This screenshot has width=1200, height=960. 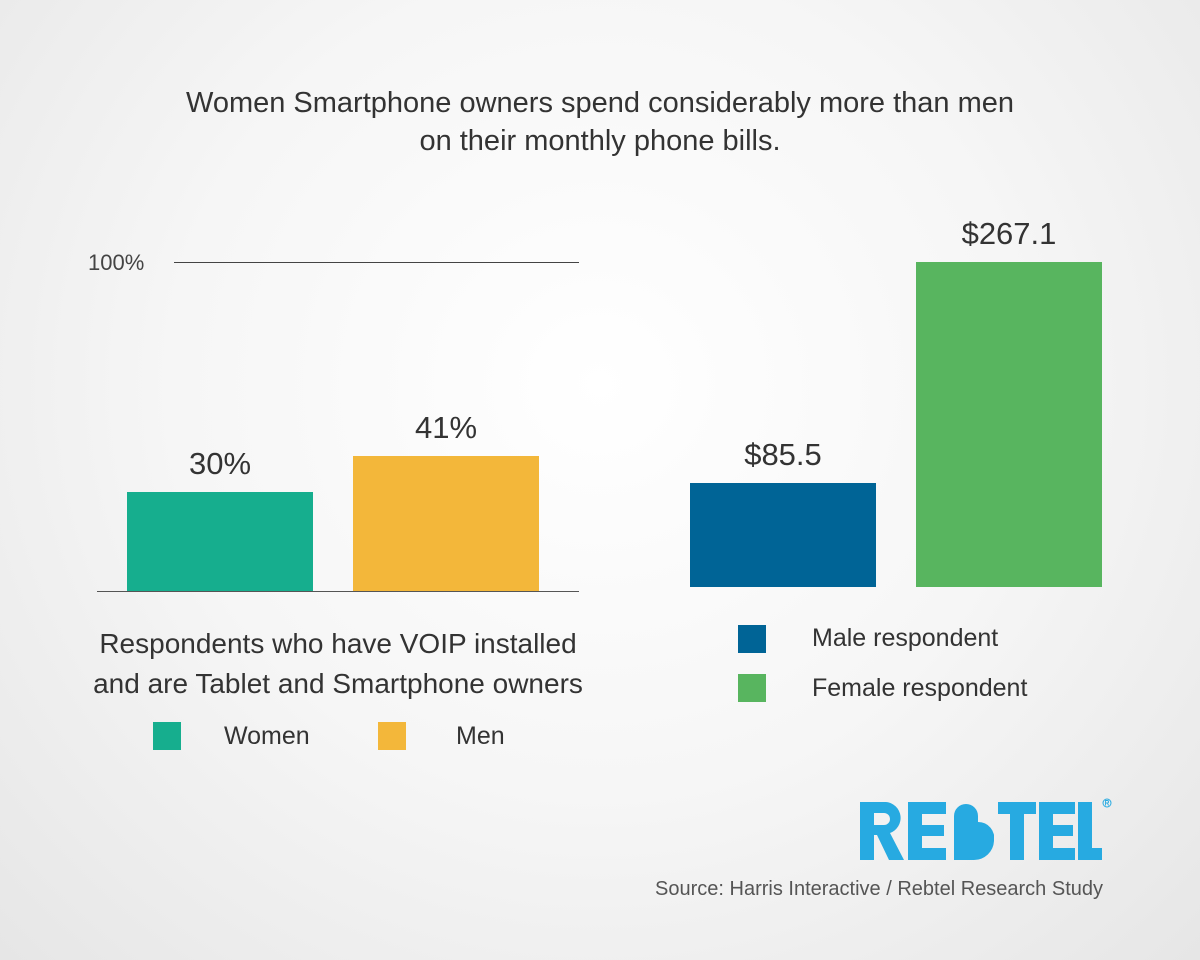 I want to click on legend-swatch-male, so click(x=752, y=639).